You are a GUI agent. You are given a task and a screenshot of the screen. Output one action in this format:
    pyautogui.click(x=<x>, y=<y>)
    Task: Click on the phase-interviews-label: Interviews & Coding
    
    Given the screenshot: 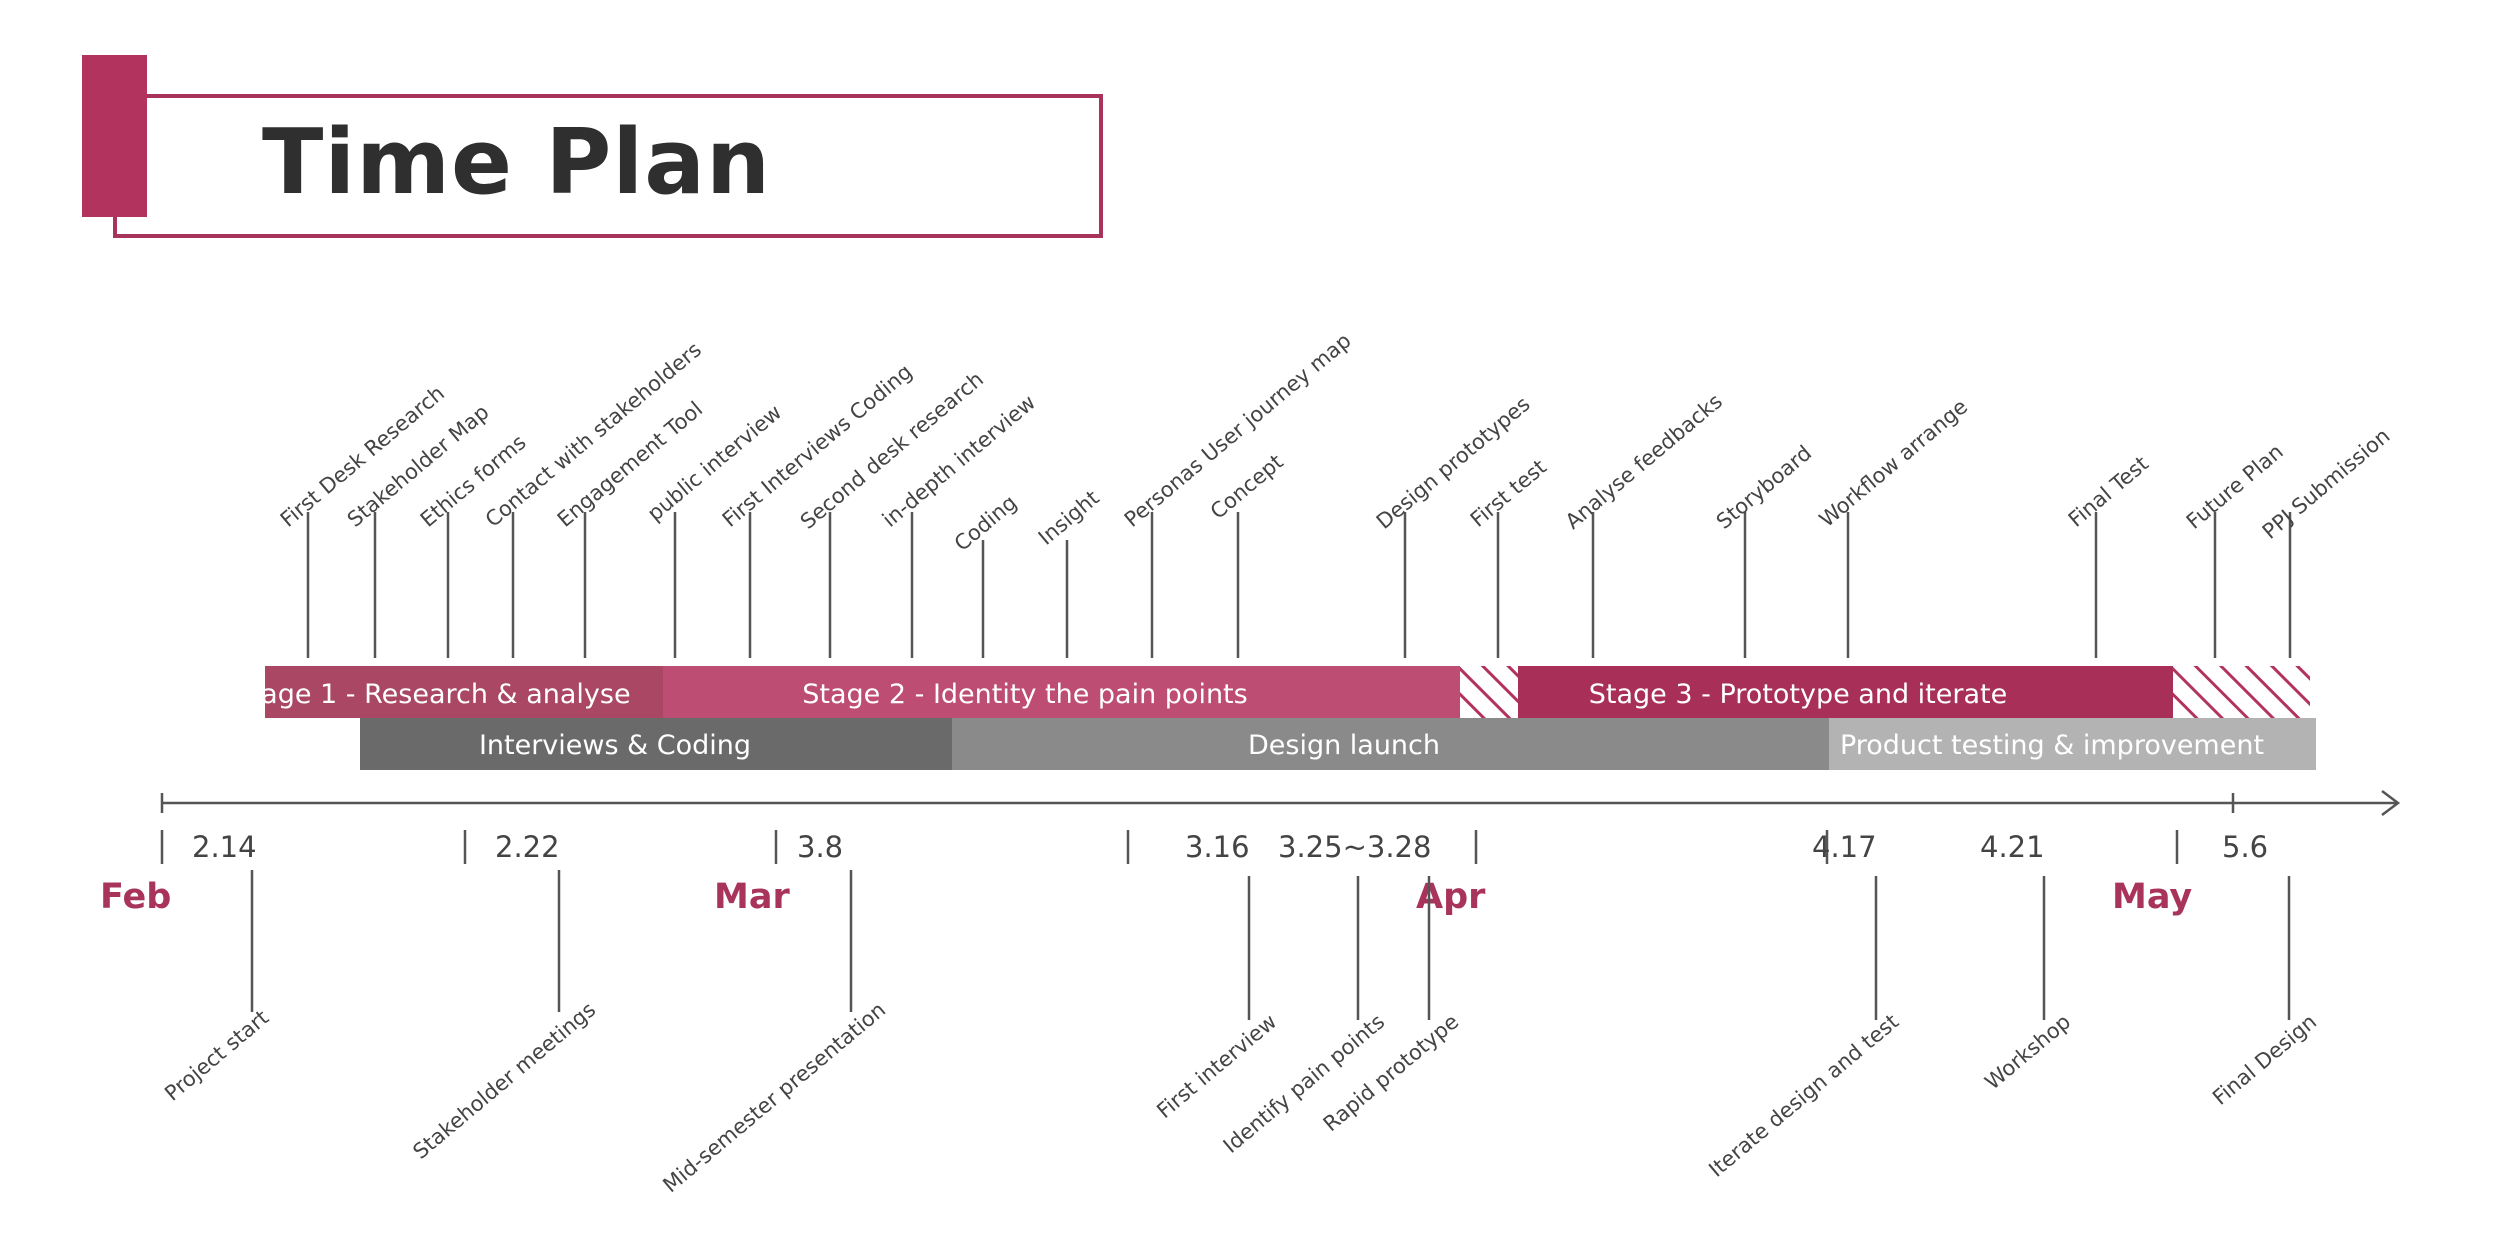 What is the action you would take?
    pyautogui.click(x=615, y=745)
    